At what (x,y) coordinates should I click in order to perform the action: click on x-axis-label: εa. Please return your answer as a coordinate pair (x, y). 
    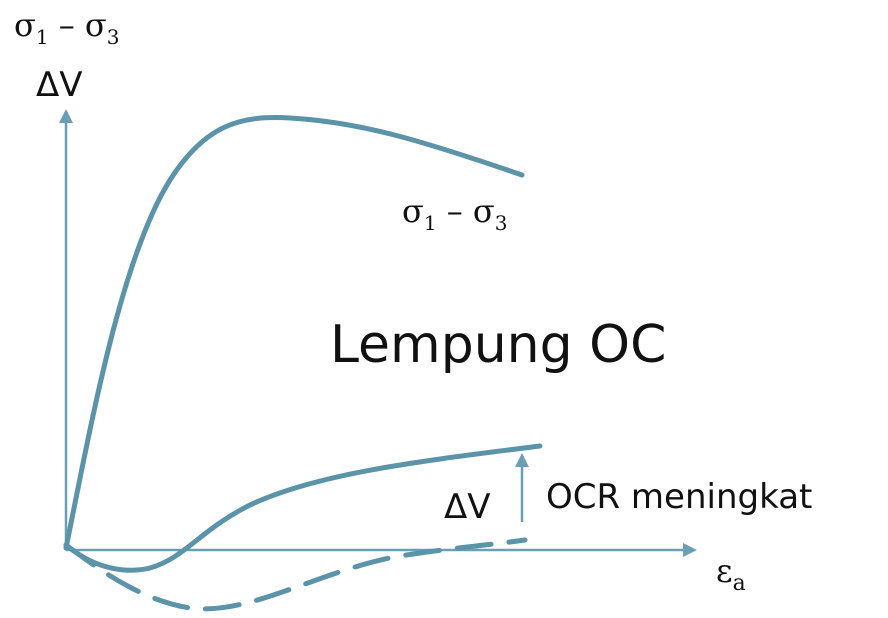
    Looking at the image, I should click on (731, 574).